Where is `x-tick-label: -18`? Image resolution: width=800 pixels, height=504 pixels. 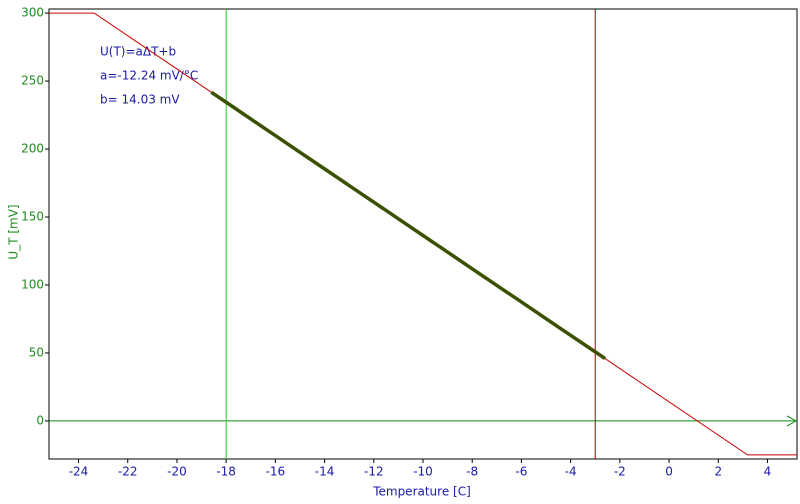
x-tick-label: -18 is located at coordinates (226, 472).